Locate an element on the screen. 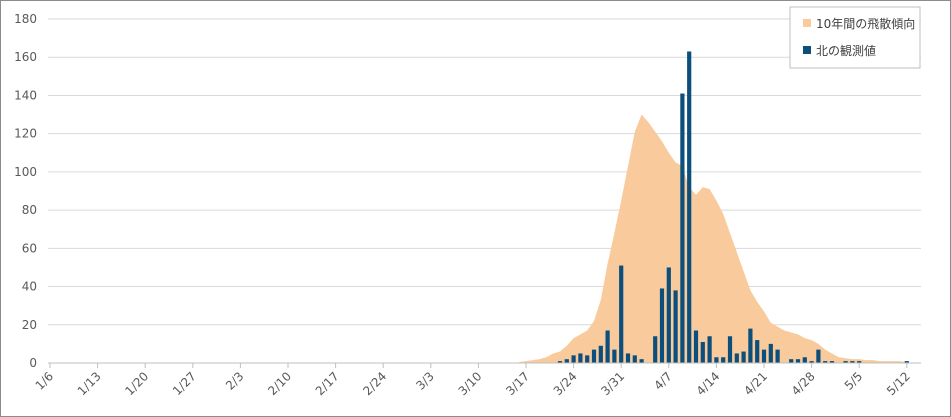 The height and width of the screenshot is (417, 951). x-tick-label: 3/17 is located at coordinates (517, 383).